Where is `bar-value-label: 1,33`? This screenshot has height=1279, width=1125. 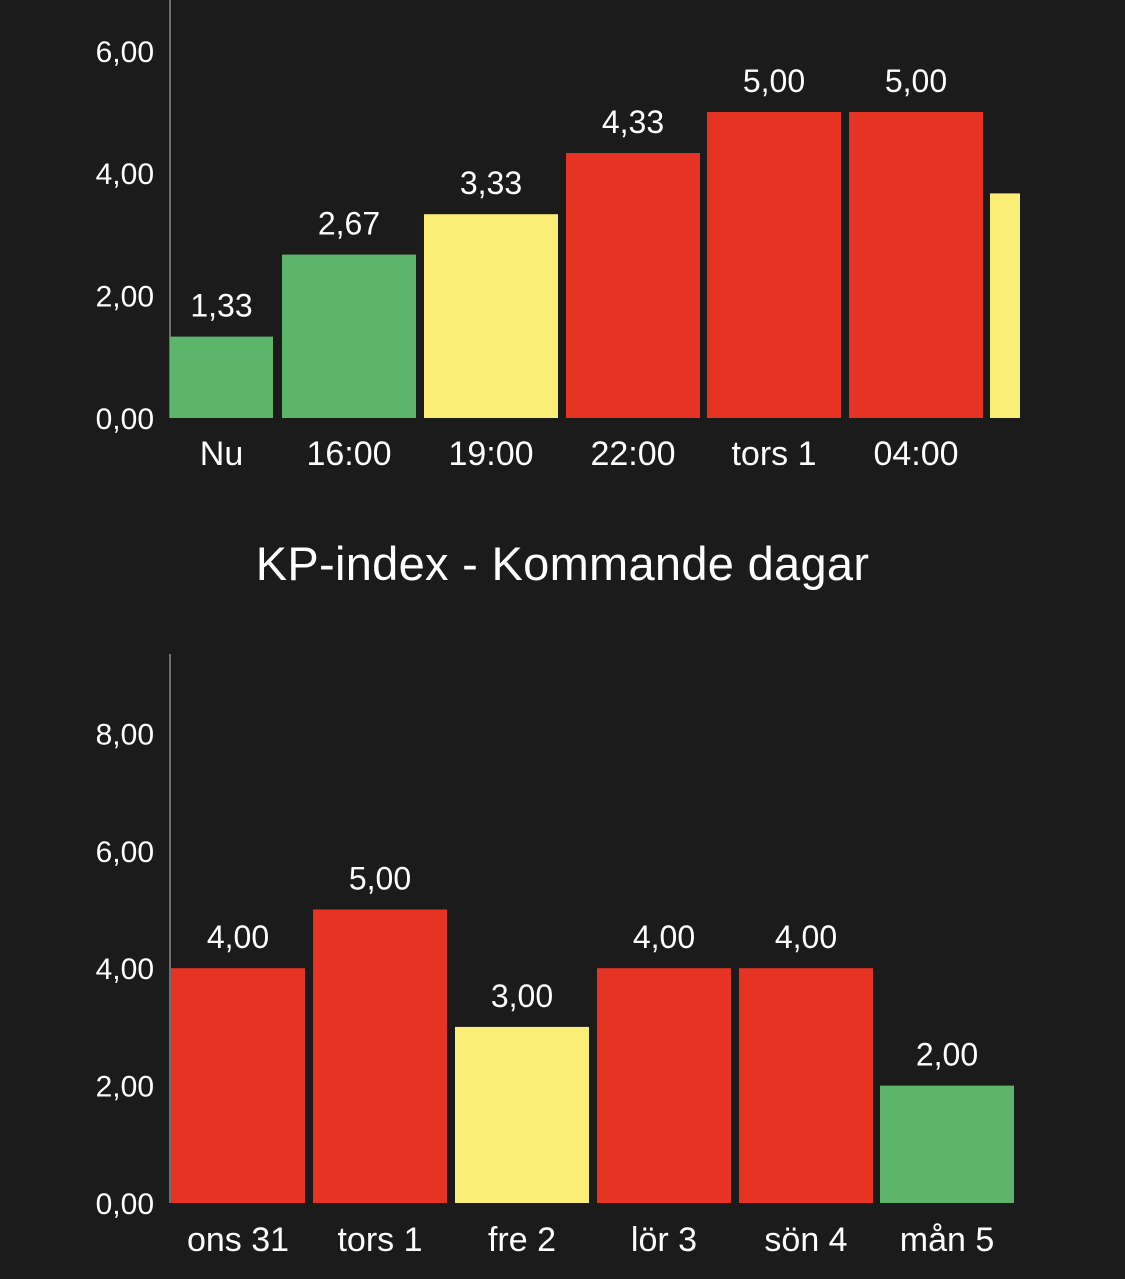
bar-value-label: 1,33 is located at coordinates (221, 306).